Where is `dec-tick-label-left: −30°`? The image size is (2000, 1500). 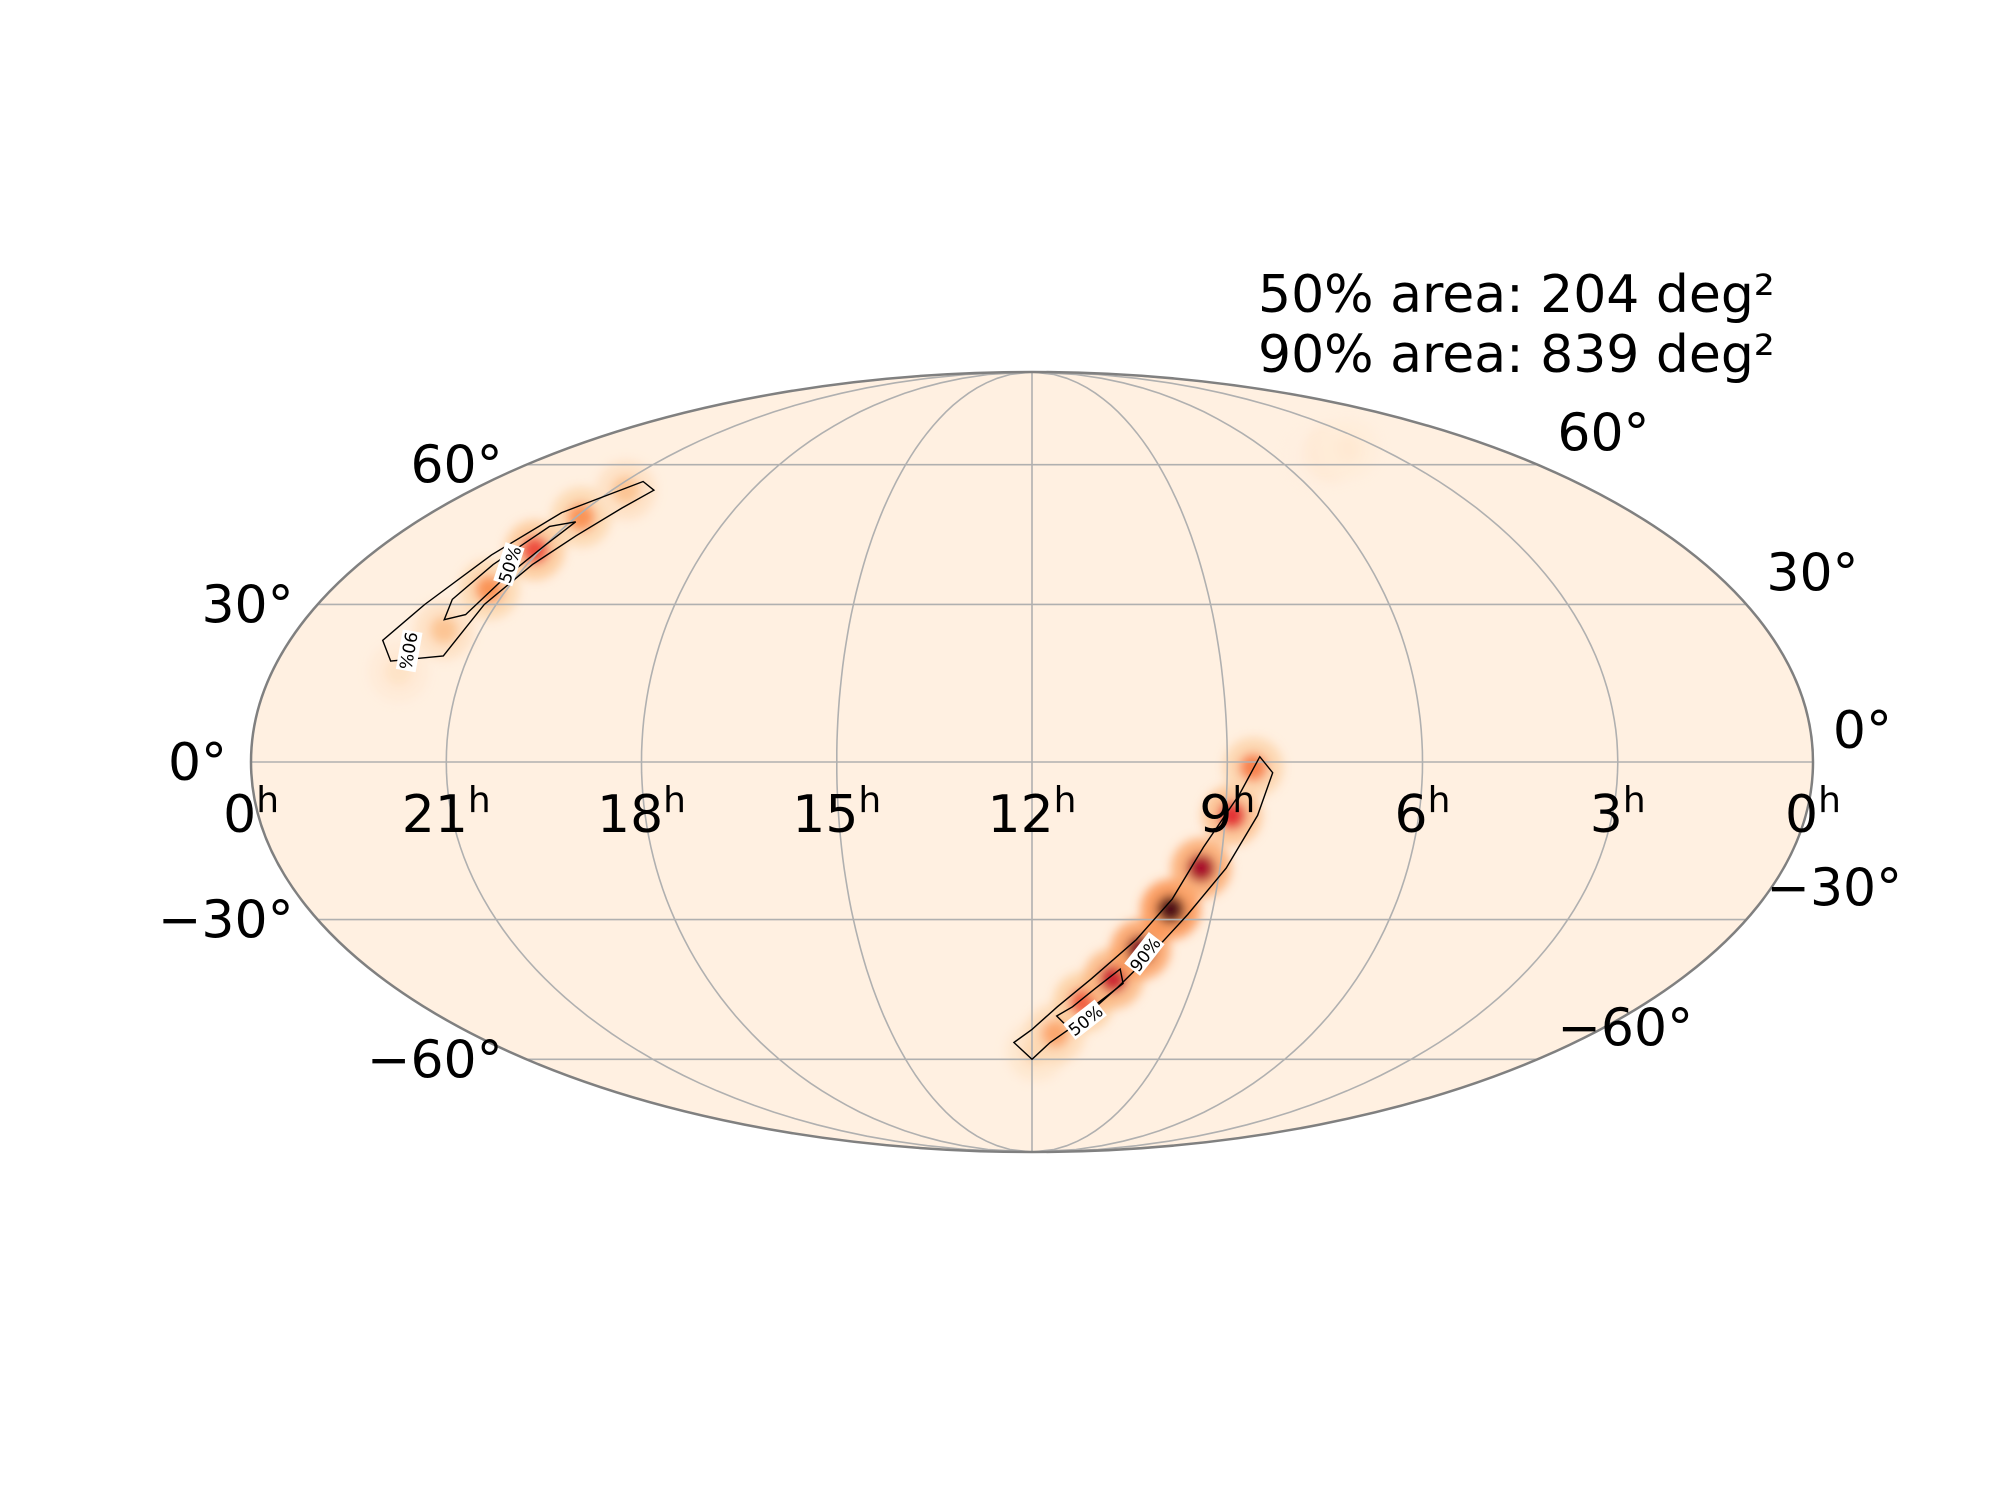 dec-tick-label-left: −30° is located at coordinates (226, 921).